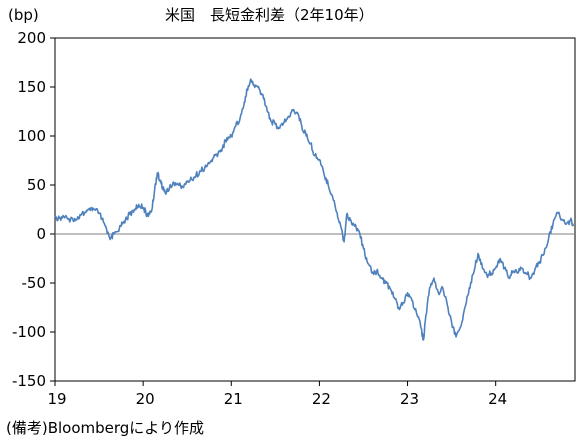  Describe the element at coordinates (36, 185) in the screenshot. I see `y-tick-label: 50` at that location.